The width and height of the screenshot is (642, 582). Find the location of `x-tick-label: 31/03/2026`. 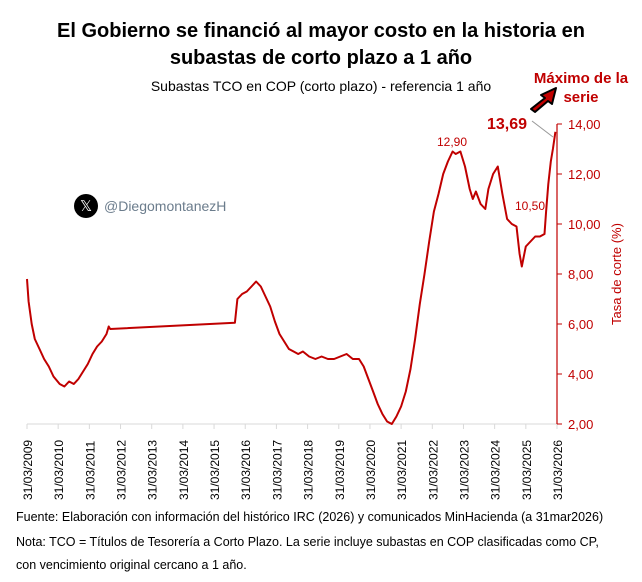

x-tick-label: 31/03/2026 is located at coordinates (558, 470).